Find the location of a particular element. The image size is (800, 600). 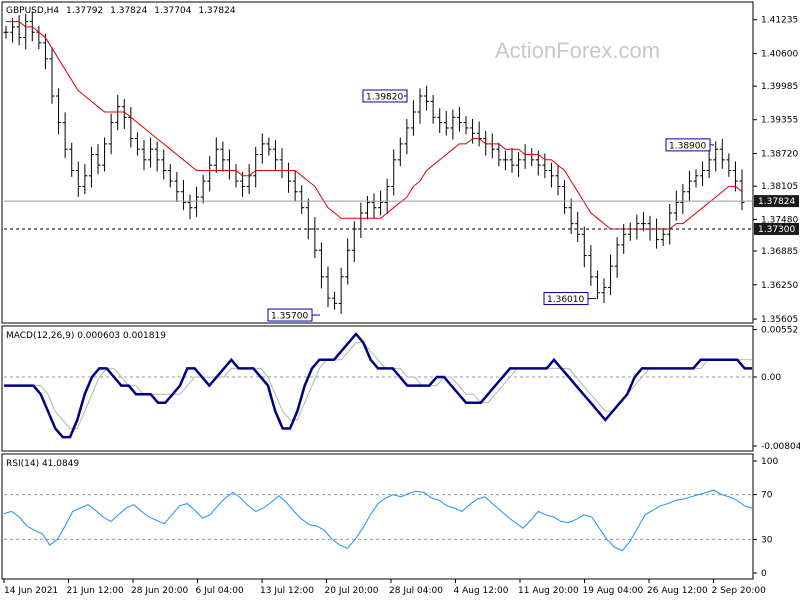

svg-text: 1.37824 is located at coordinates (776, 202).